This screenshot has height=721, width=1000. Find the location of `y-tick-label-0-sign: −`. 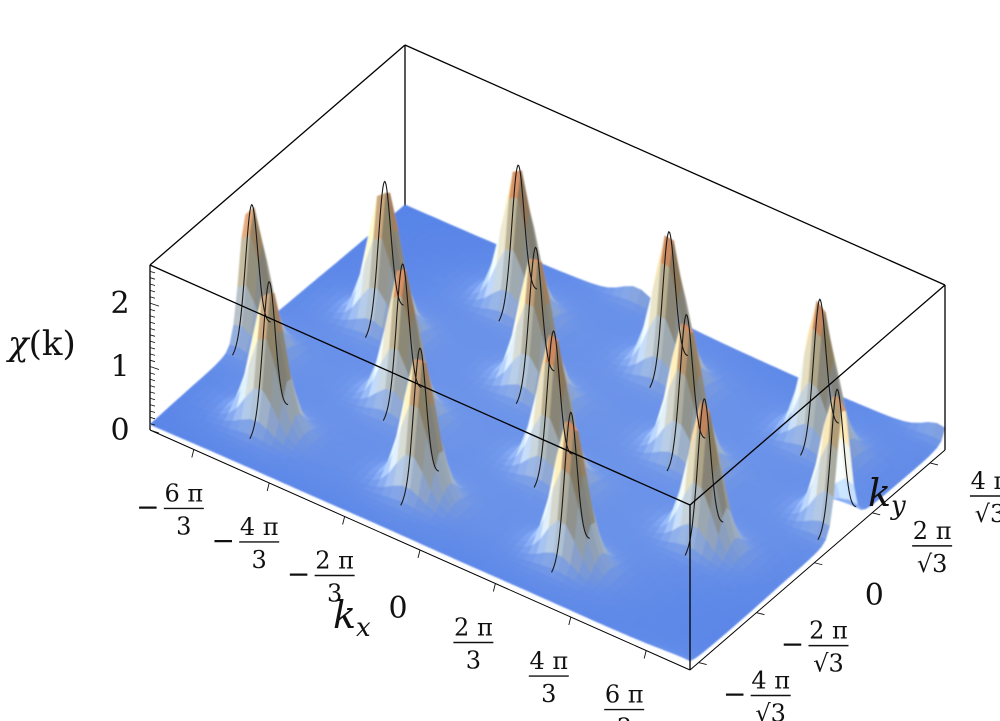

y-tick-label-0-sign: − is located at coordinates (734, 694).